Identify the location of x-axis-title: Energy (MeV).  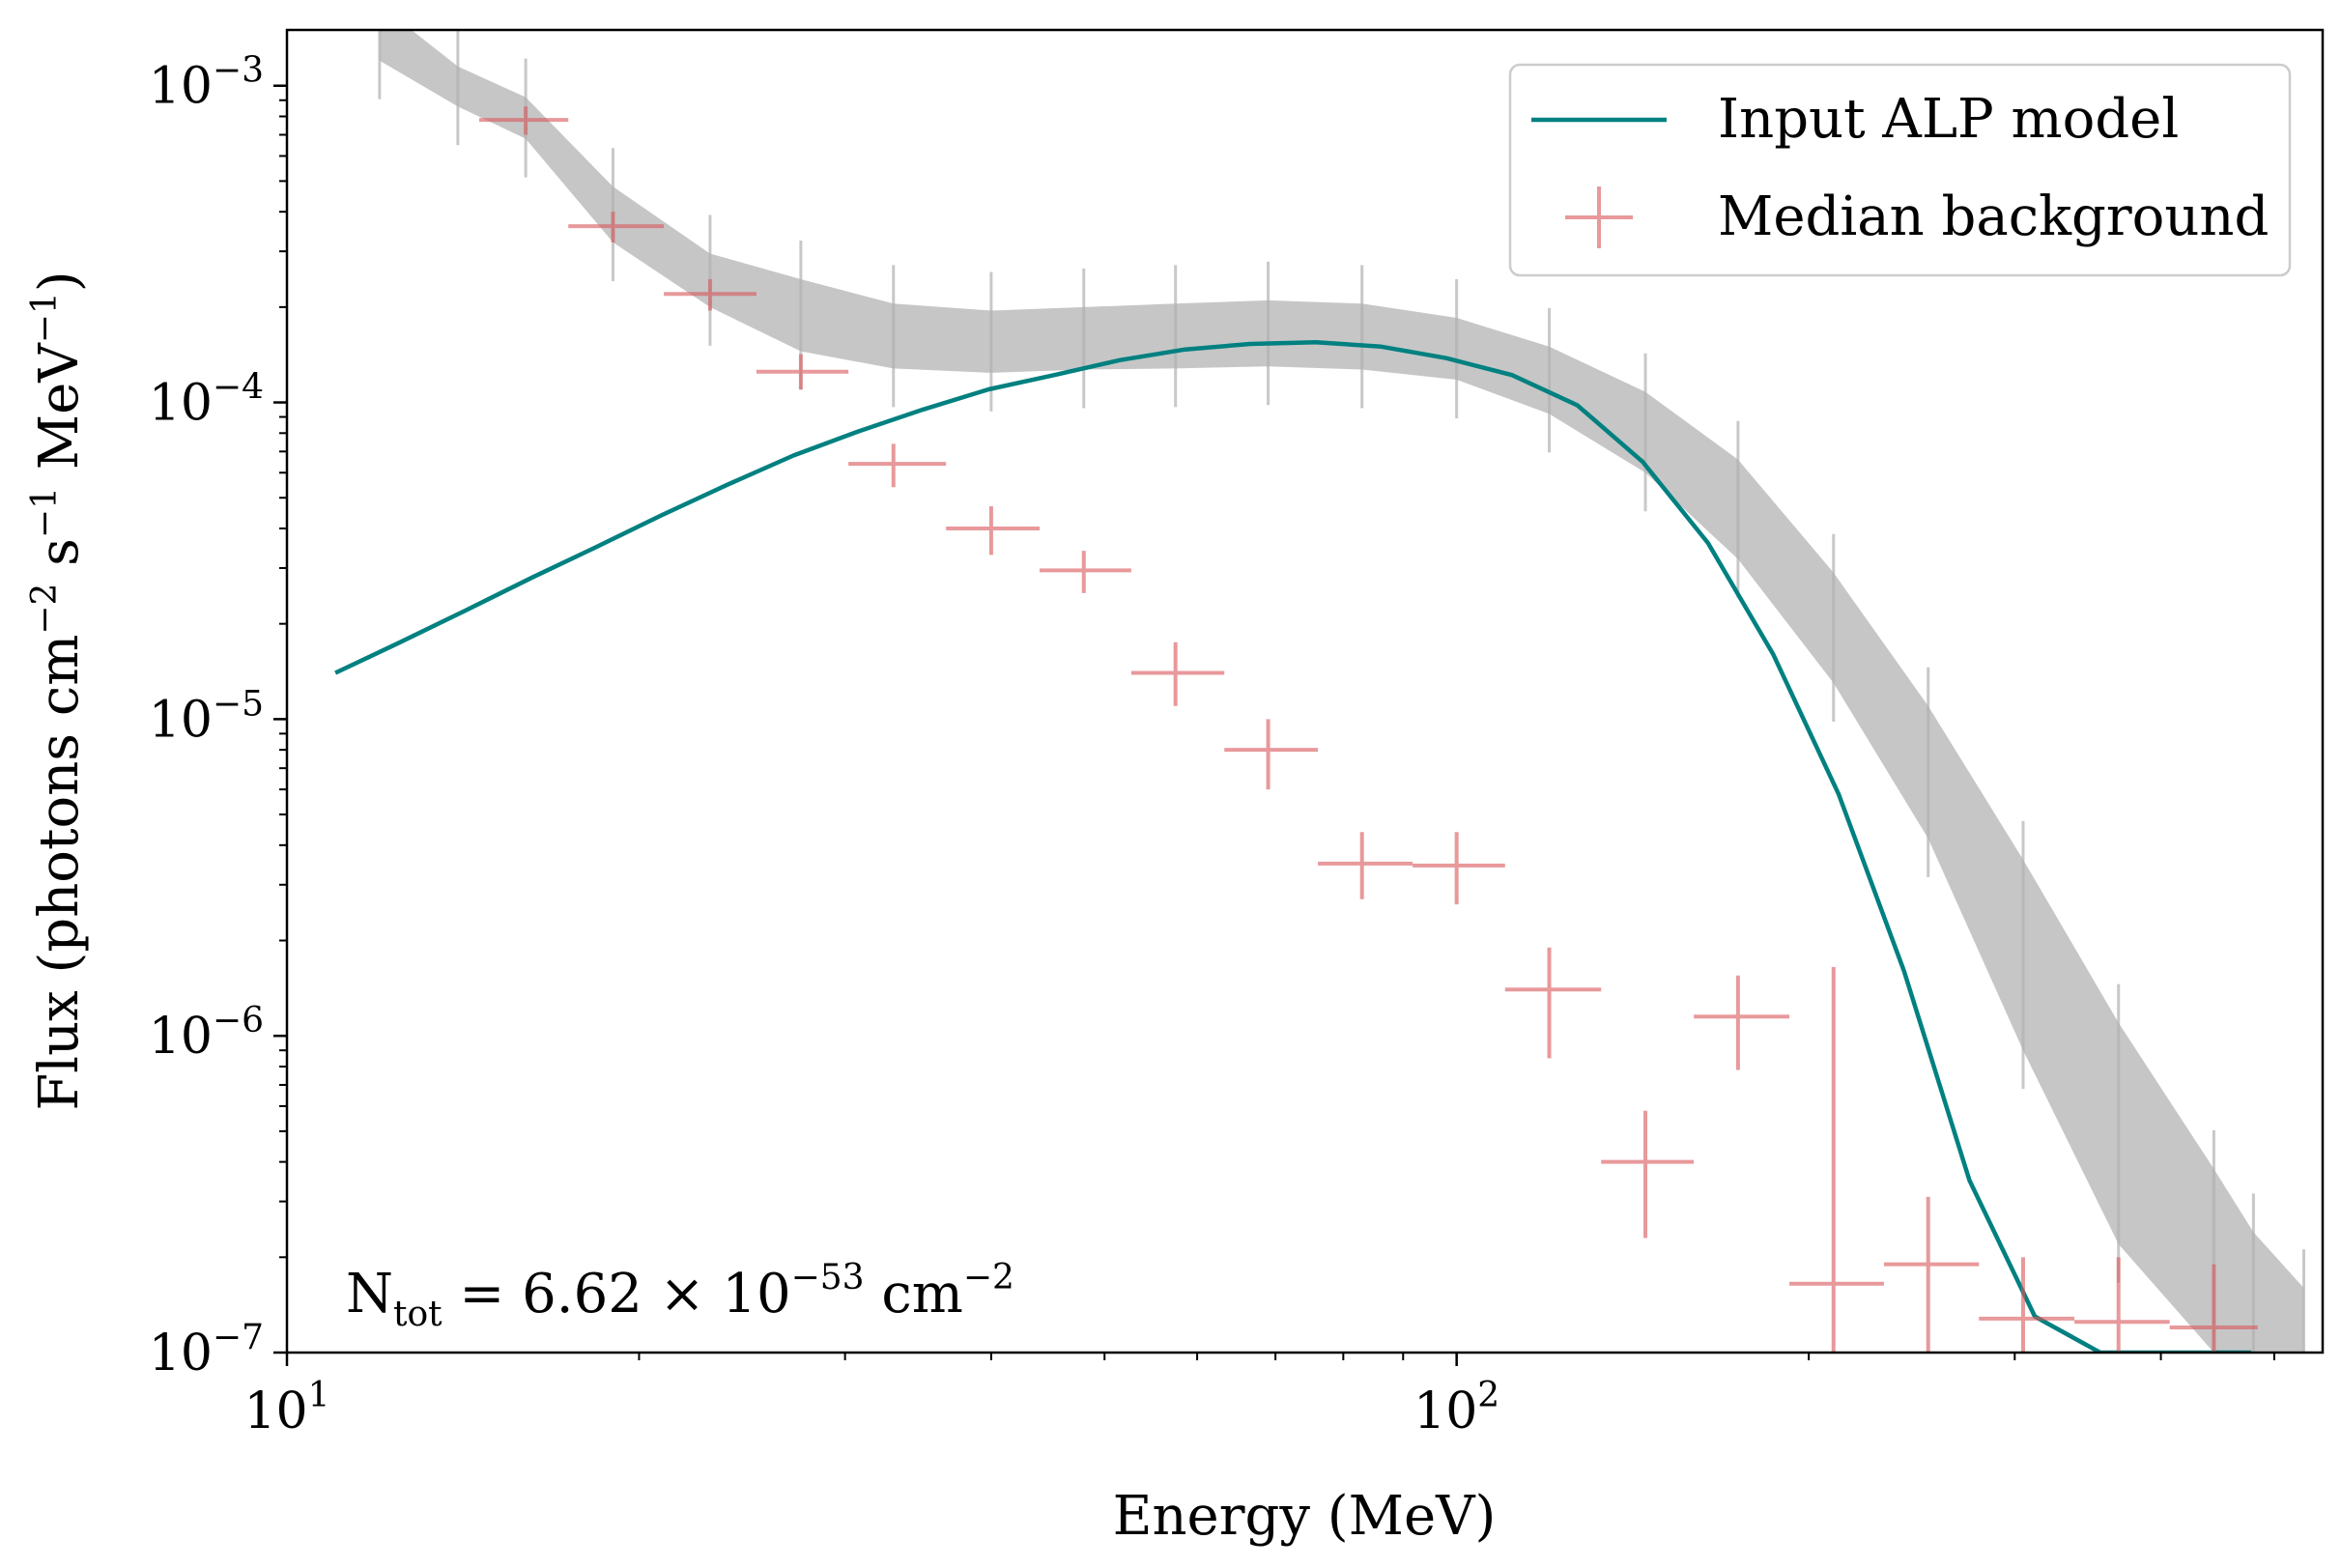
(1305, 1516).